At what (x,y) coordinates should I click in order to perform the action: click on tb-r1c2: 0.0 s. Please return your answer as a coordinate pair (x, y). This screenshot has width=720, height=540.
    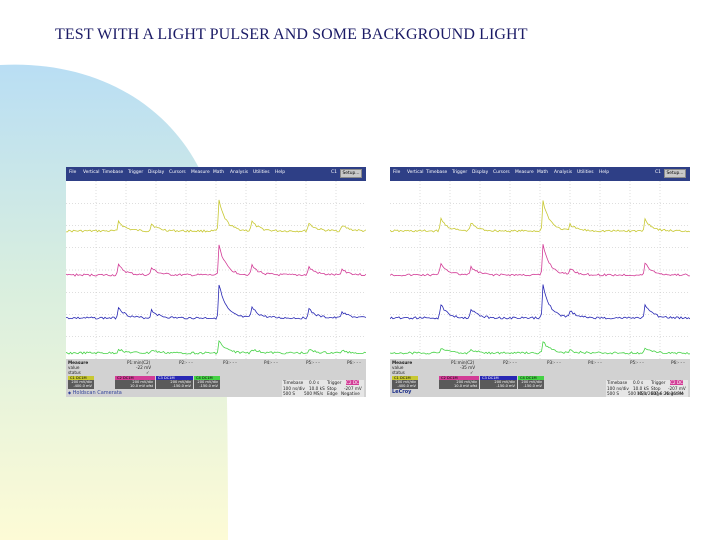
    Looking at the image, I should click on (638, 382).